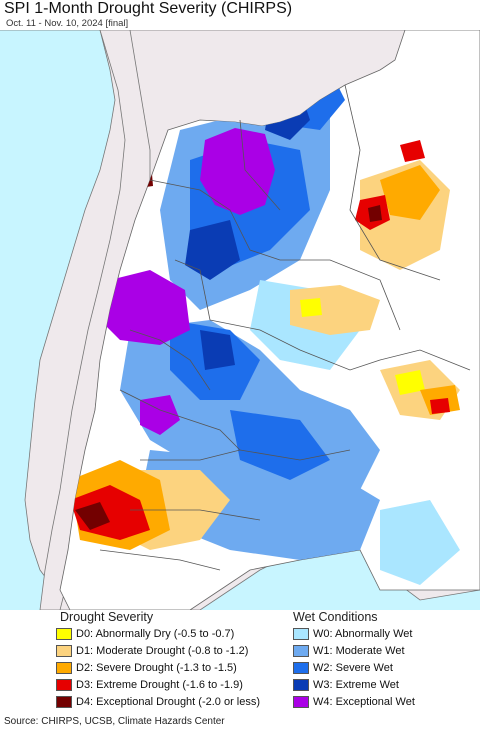 The width and height of the screenshot is (480, 730). I want to click on drought-legend-item: D3: Extreme Drought (-1.6 to -1.9), so click(149, 685).